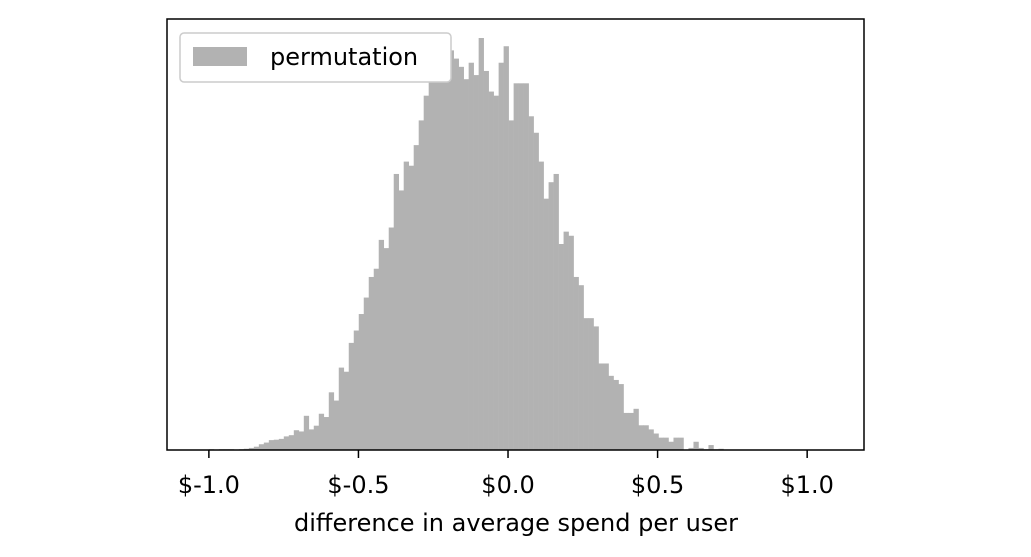 The width and height of the screenshot is (1031, 557). I want to click on legend-swatch, so click(220, 56).